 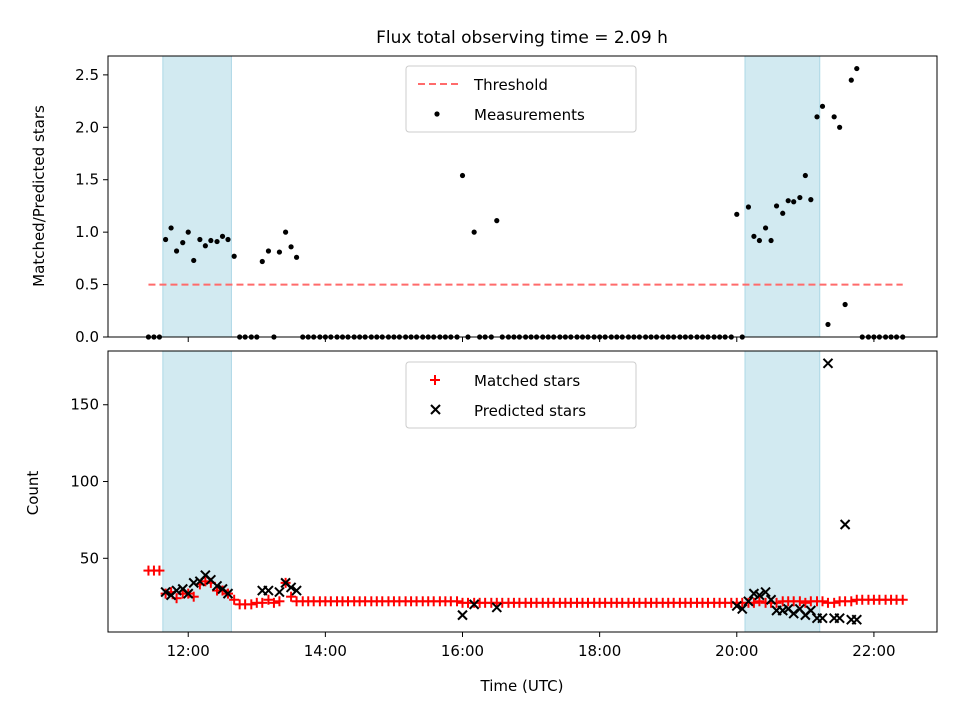 I want to click on y-tick-label: 1.0, so click(x=87, y=232).